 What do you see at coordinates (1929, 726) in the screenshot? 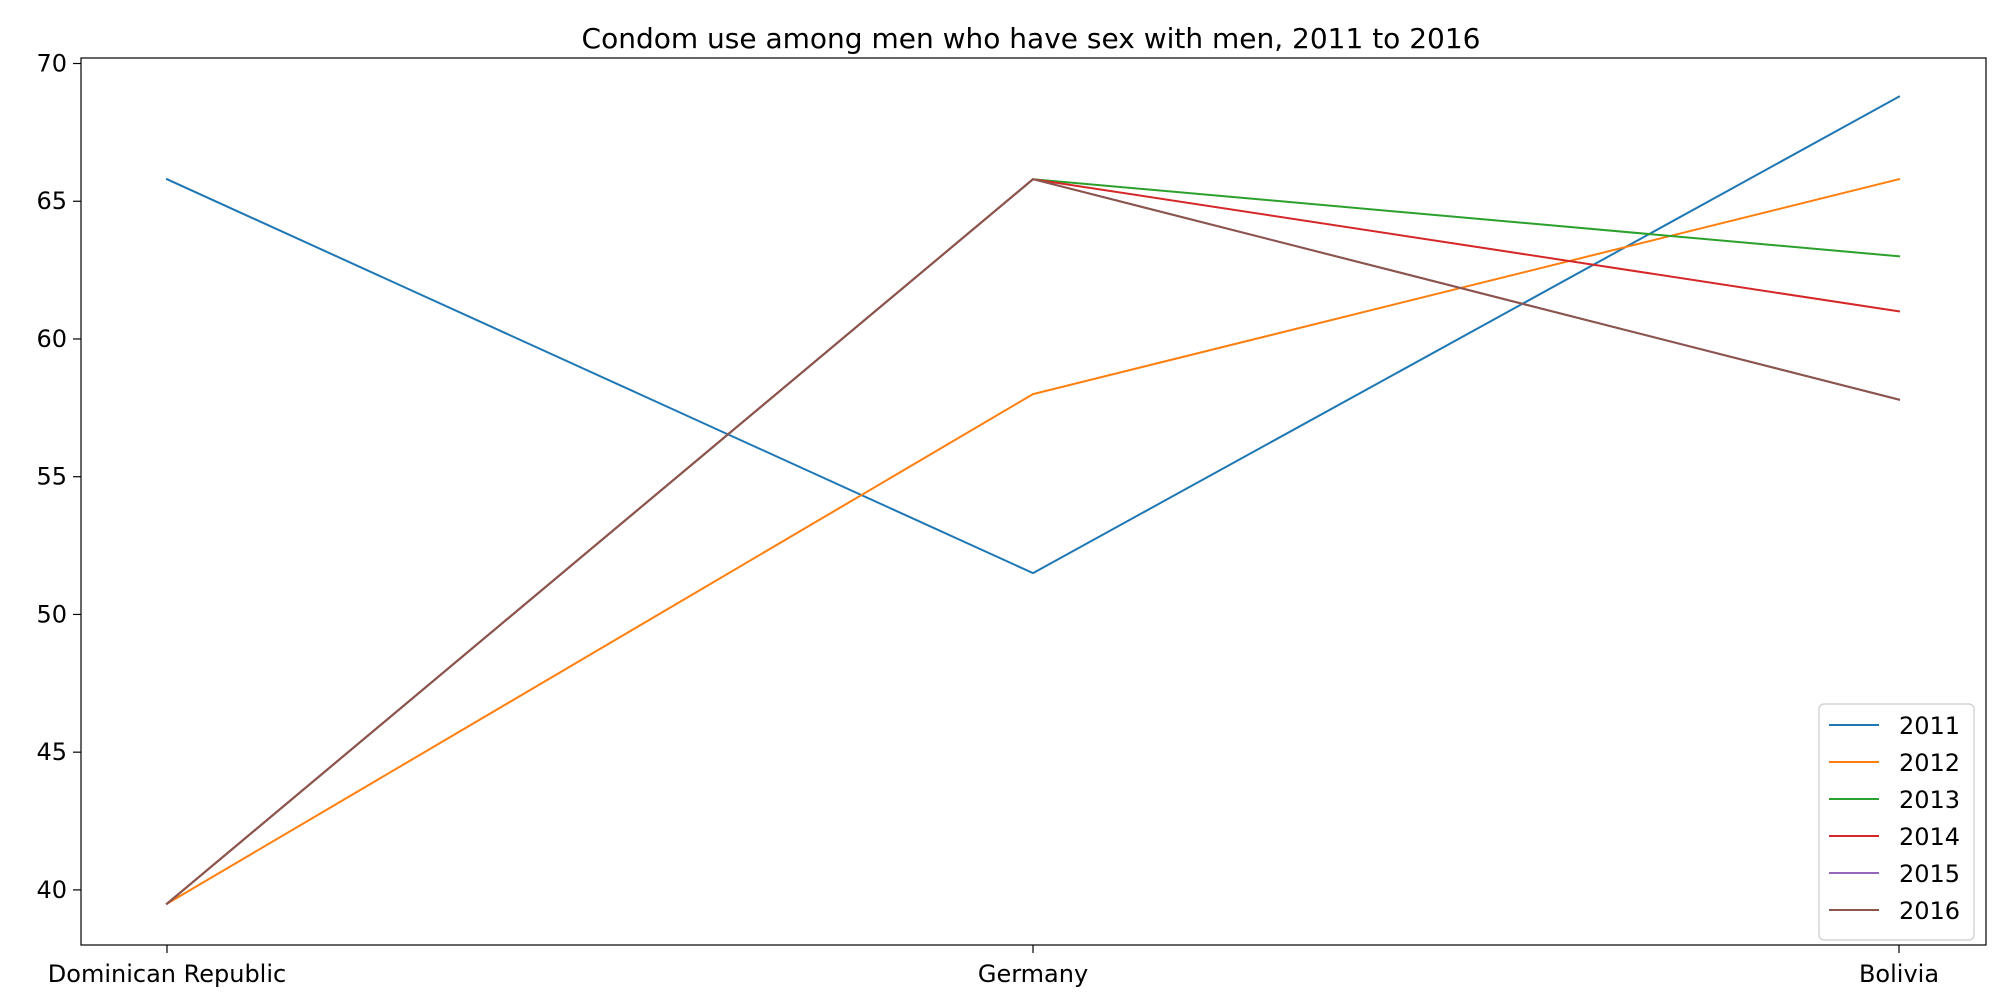
I see `legend-label-2011: 2011` at bounding box center [1929, 726].